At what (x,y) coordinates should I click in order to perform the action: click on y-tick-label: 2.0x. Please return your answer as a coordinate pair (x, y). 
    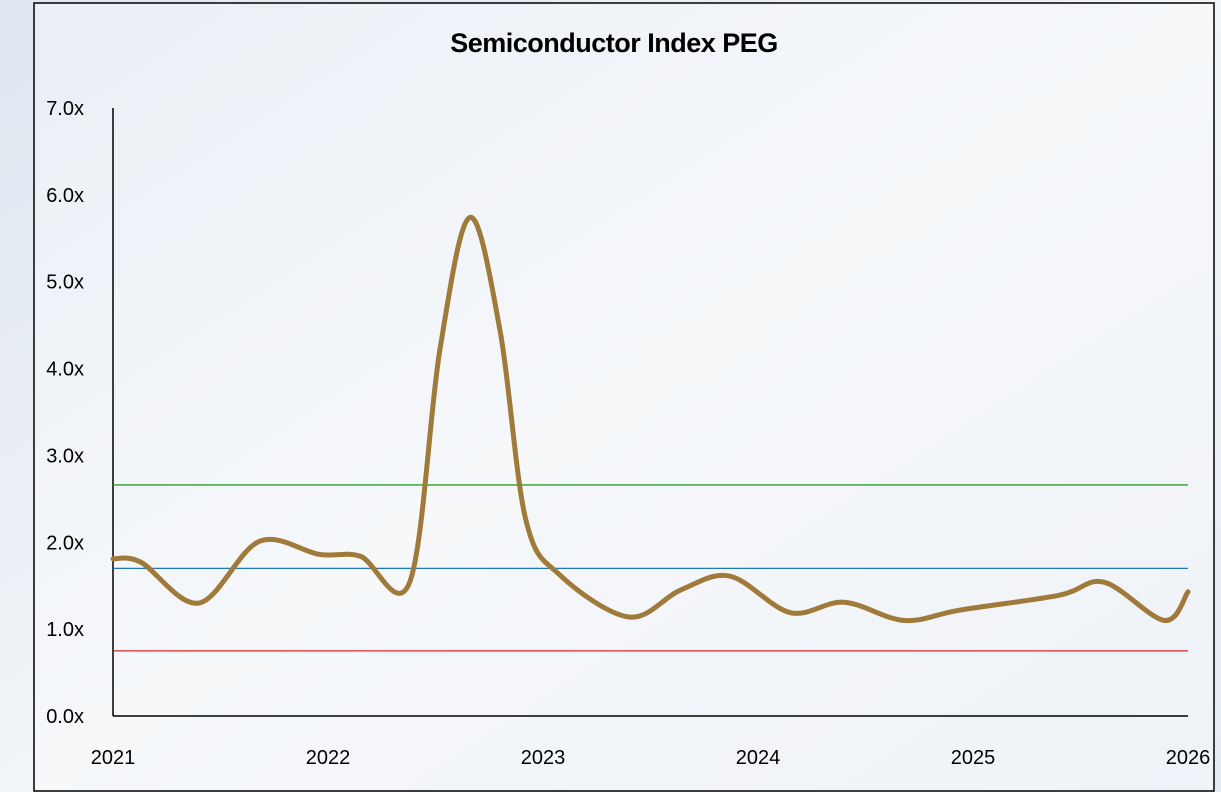
    Looking at the image, I should click on (65, 543).